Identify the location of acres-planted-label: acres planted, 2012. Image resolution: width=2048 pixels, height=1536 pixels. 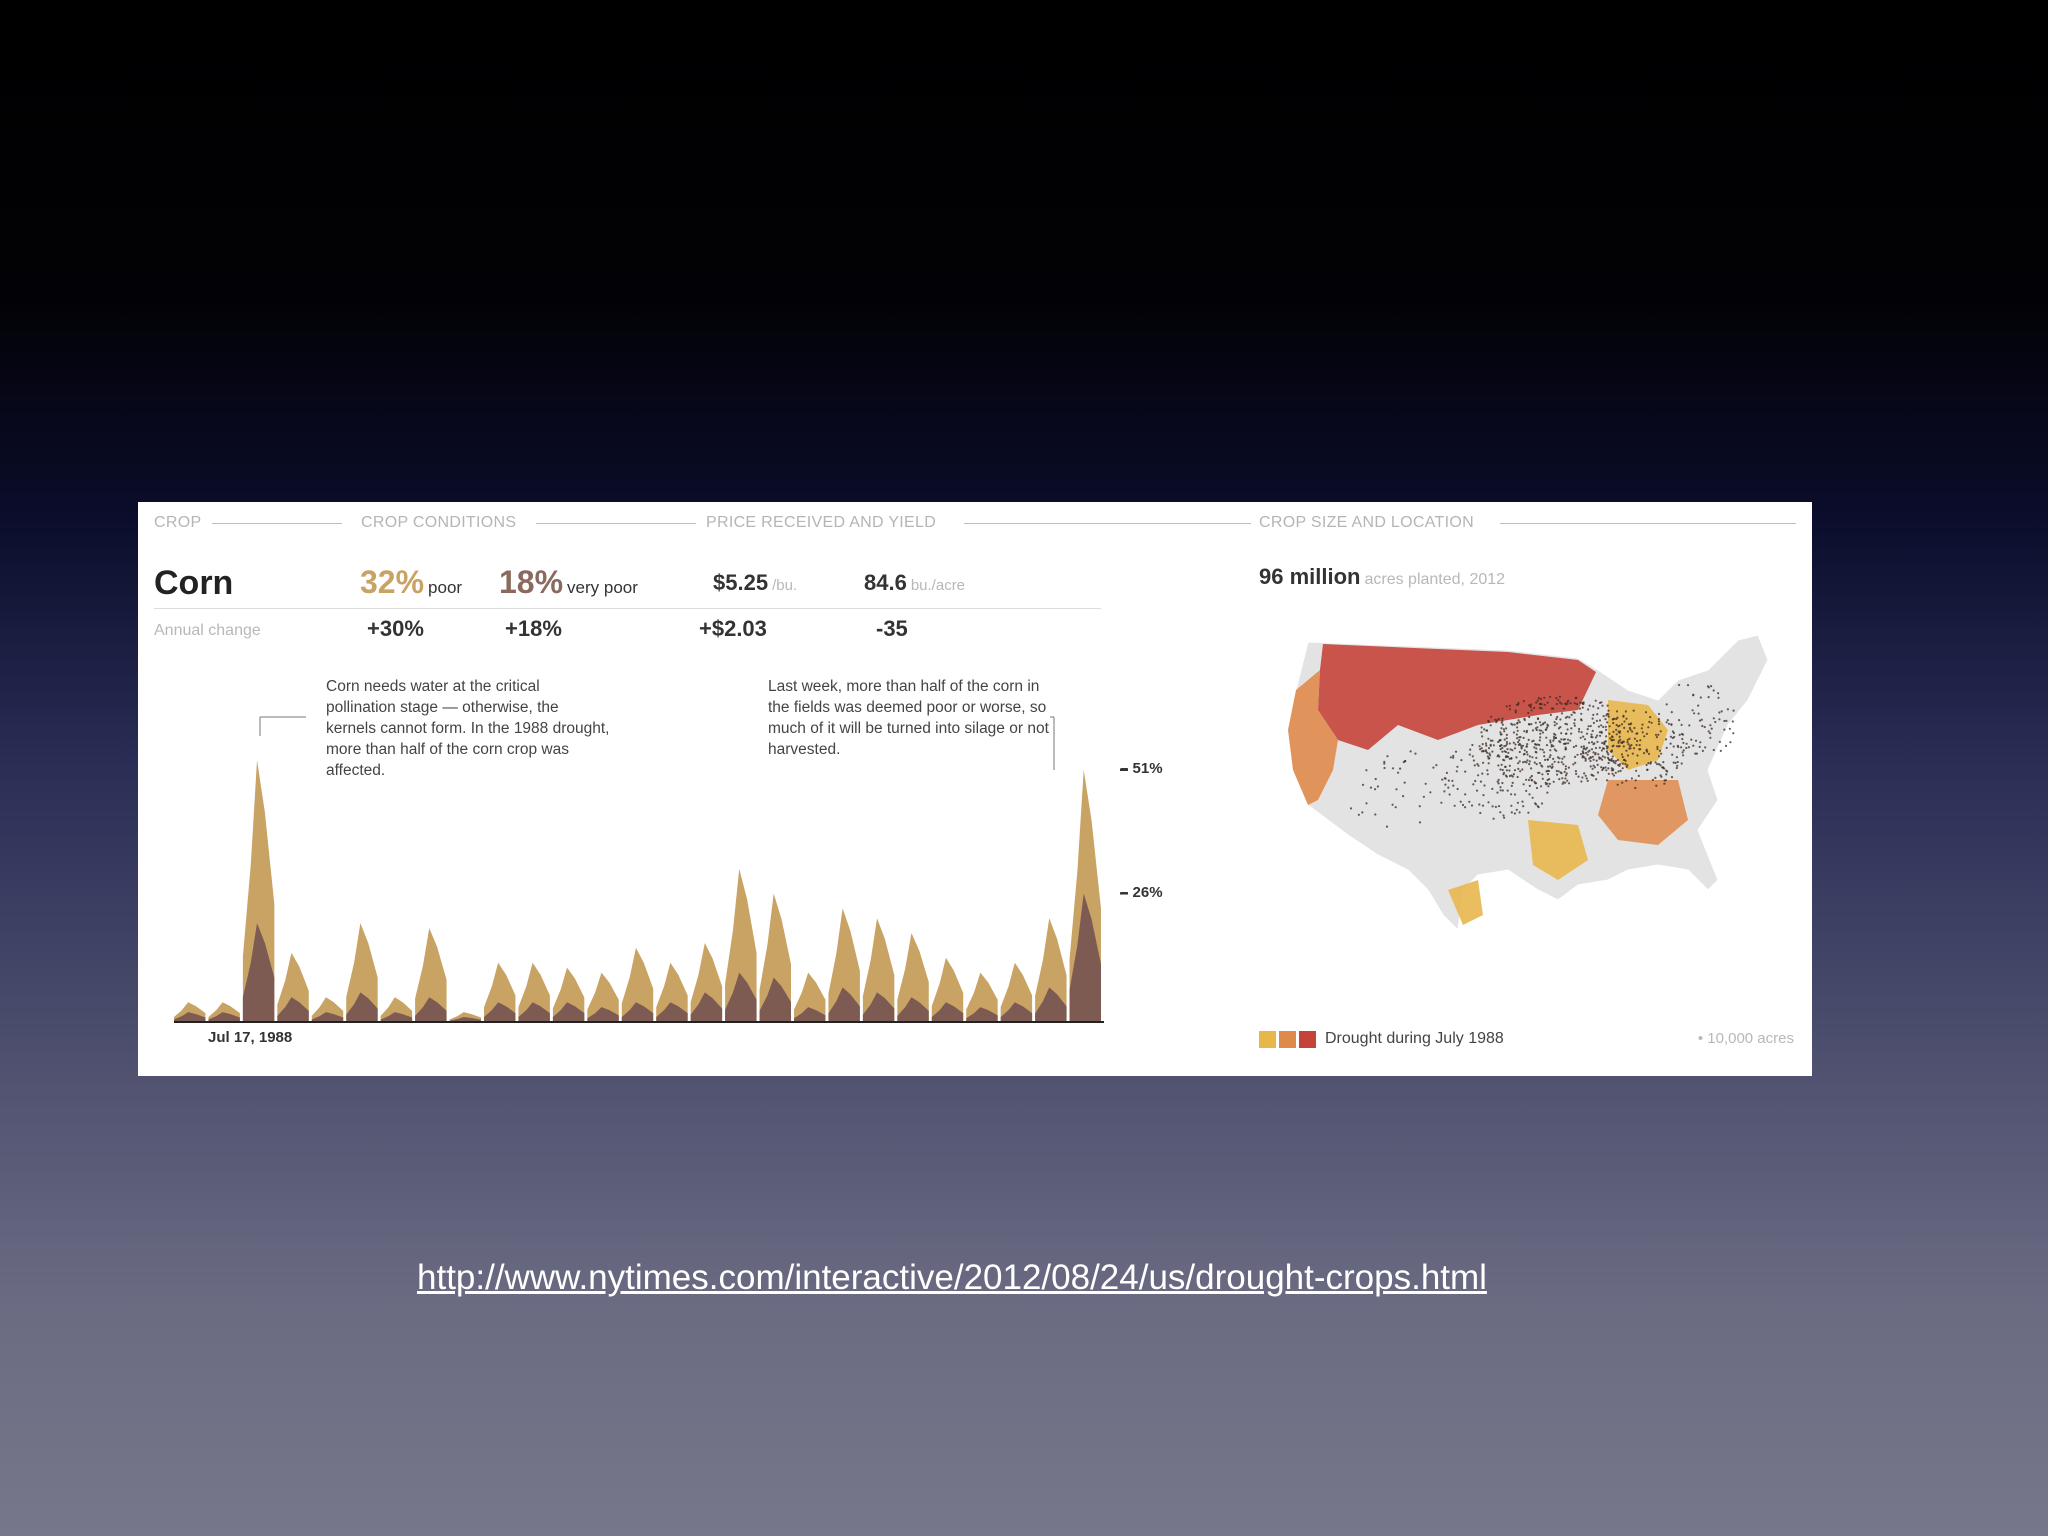
(1435, 579).